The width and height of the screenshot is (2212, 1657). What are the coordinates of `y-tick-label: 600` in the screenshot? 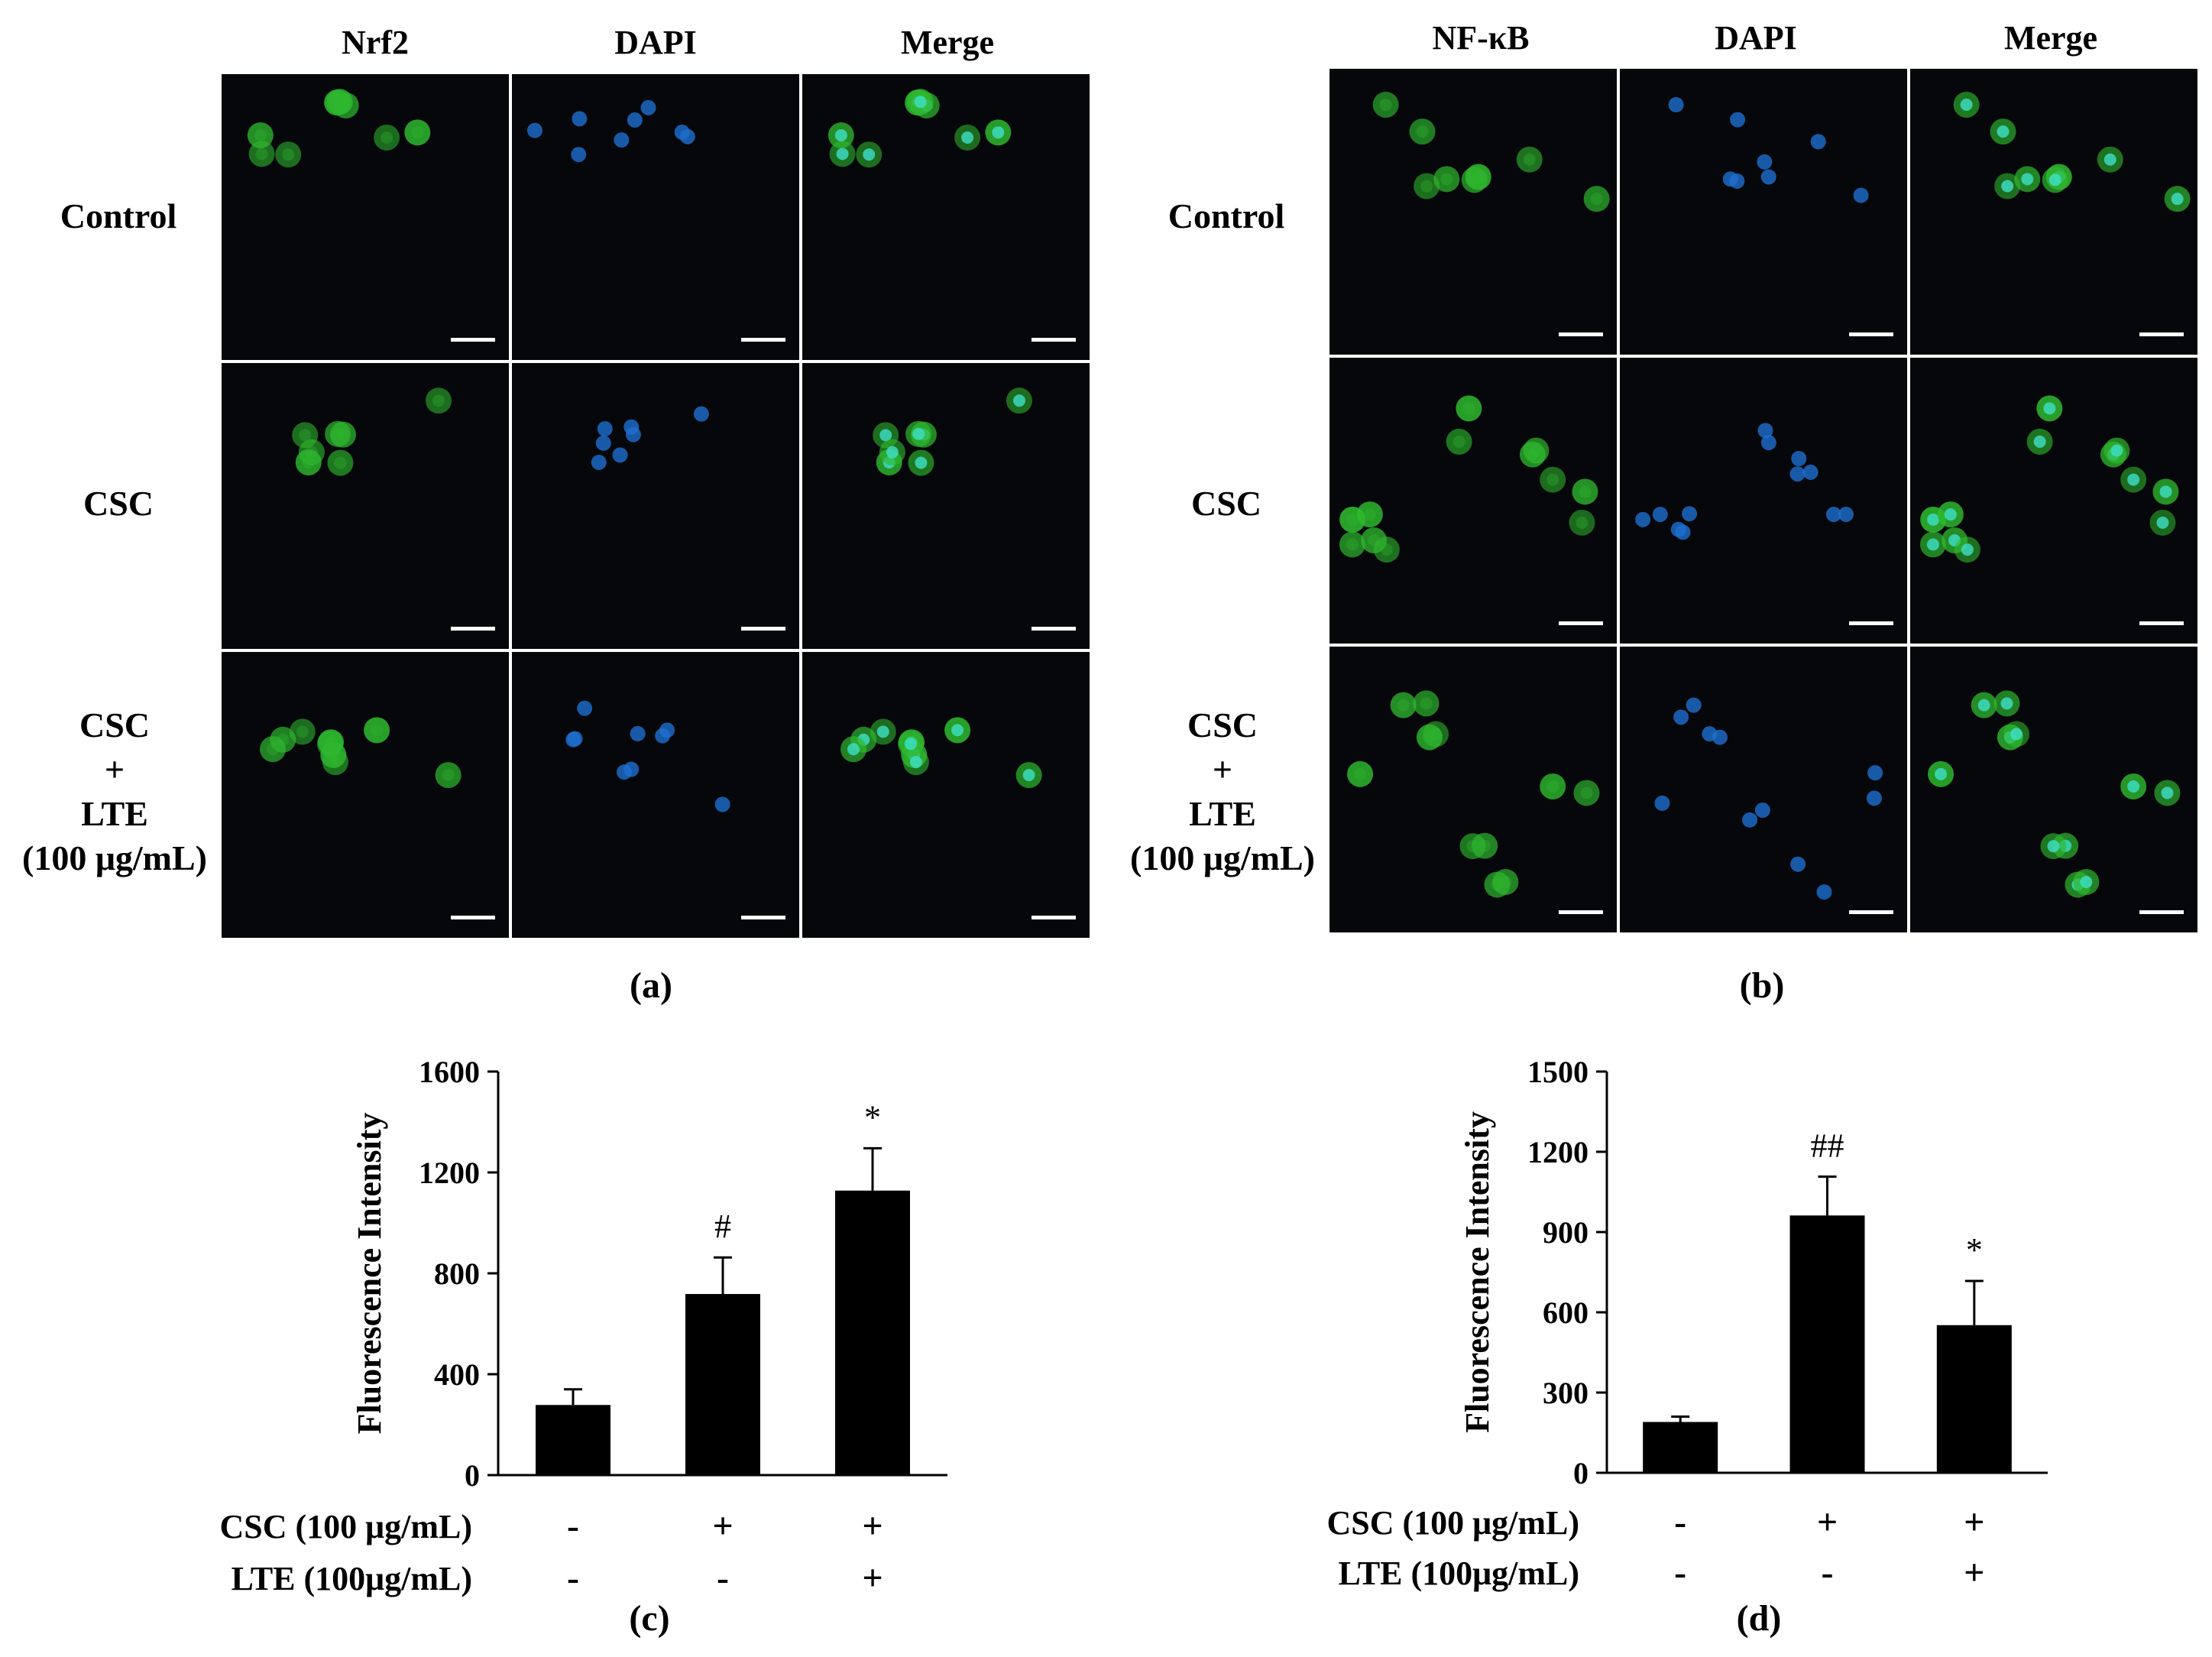 It's located at (1566, 1312).